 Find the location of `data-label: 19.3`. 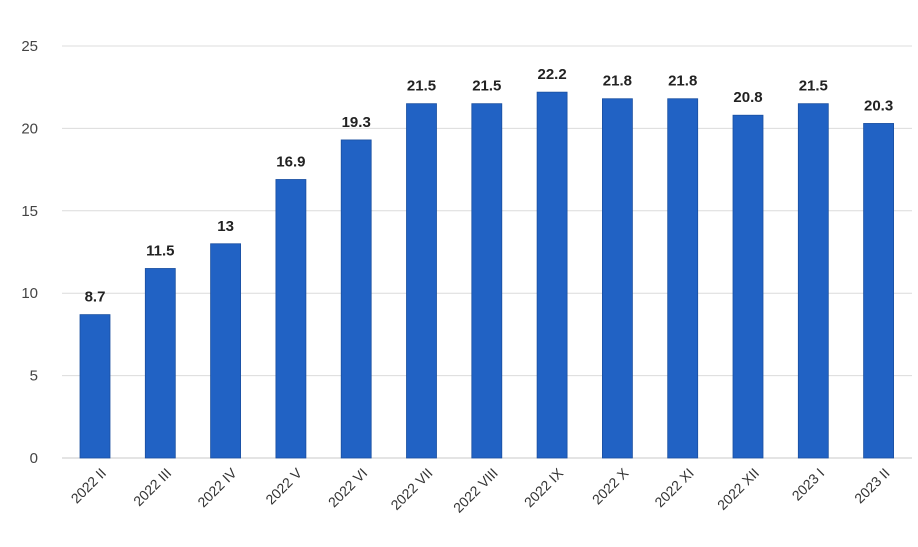

data-label: 19.3 is located at coordinates (356, 122).